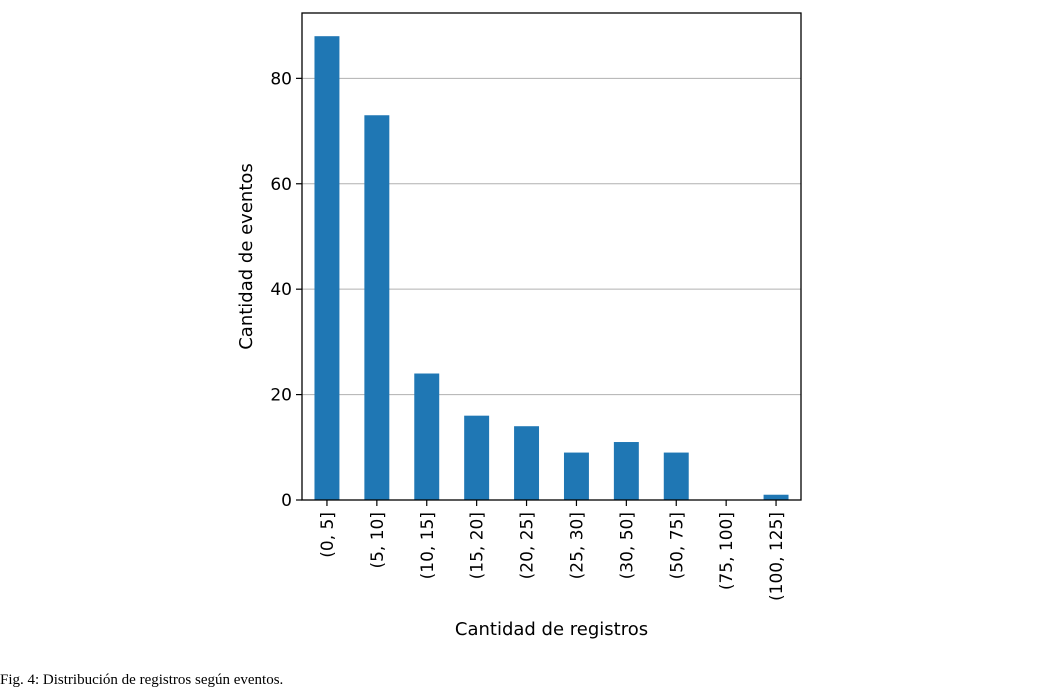 This screenshot has width=1039, height=688. I want to click on x-tick-label: (20, 25], so click(528, 545).